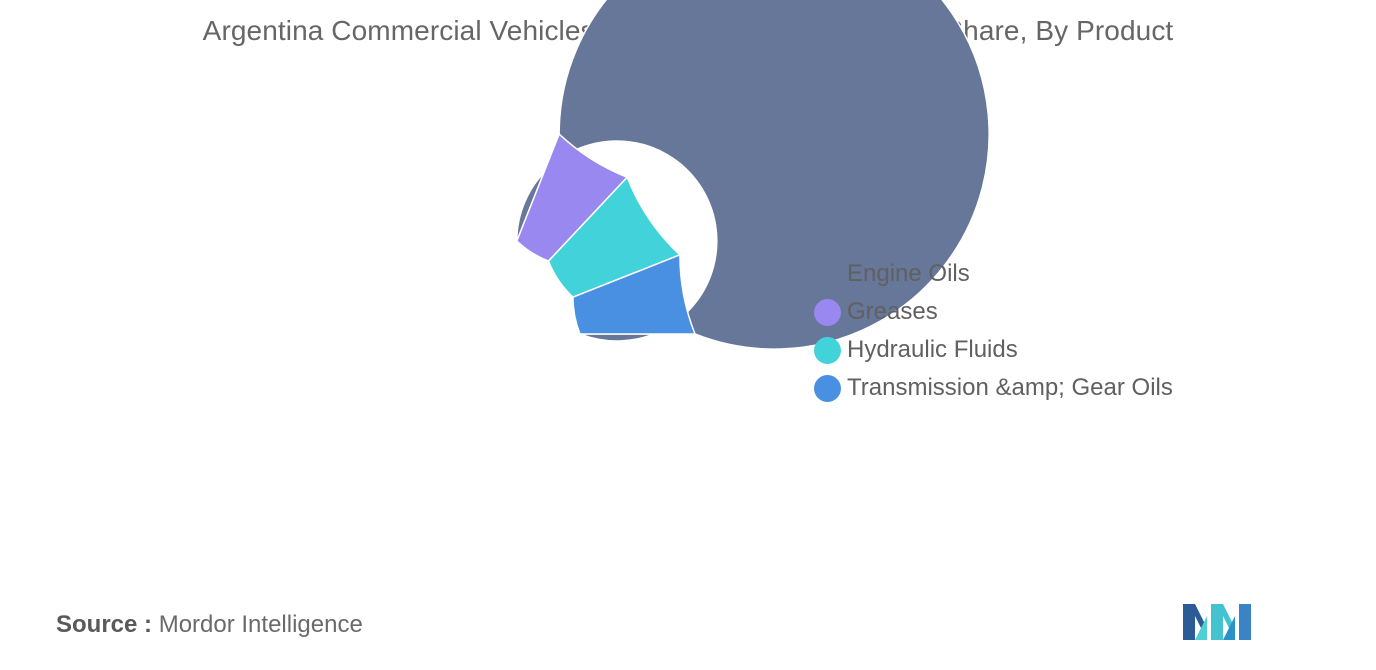 The image size is (1376, 670). Describe the element at coordinates (1024, 350) in the screenshot. I see `legend-item-hydraulic-fluids: Hydraulic Fluids` at that location.